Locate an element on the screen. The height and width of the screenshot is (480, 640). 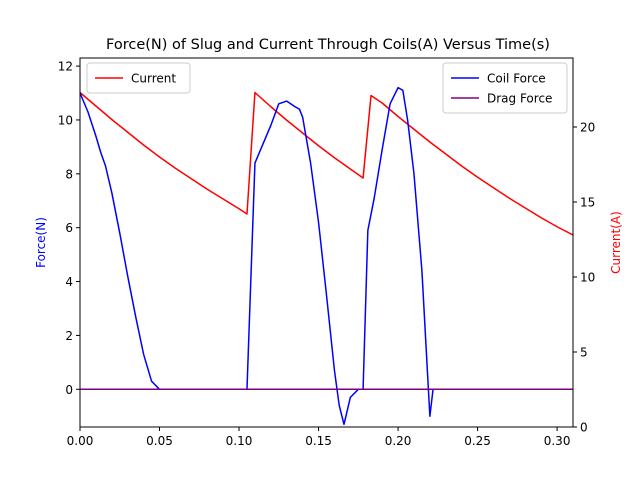
y-right-tick-label: 10 is located at coordinates (587, 278).